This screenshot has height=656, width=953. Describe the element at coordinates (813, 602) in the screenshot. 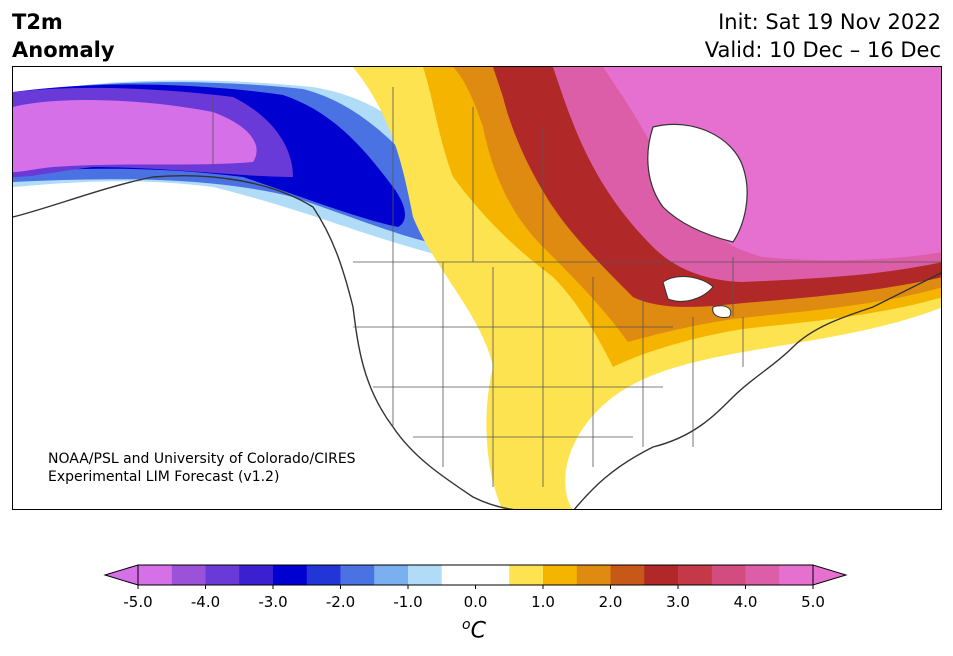

I see `colorbar-tick-label: 5.0` at that location.